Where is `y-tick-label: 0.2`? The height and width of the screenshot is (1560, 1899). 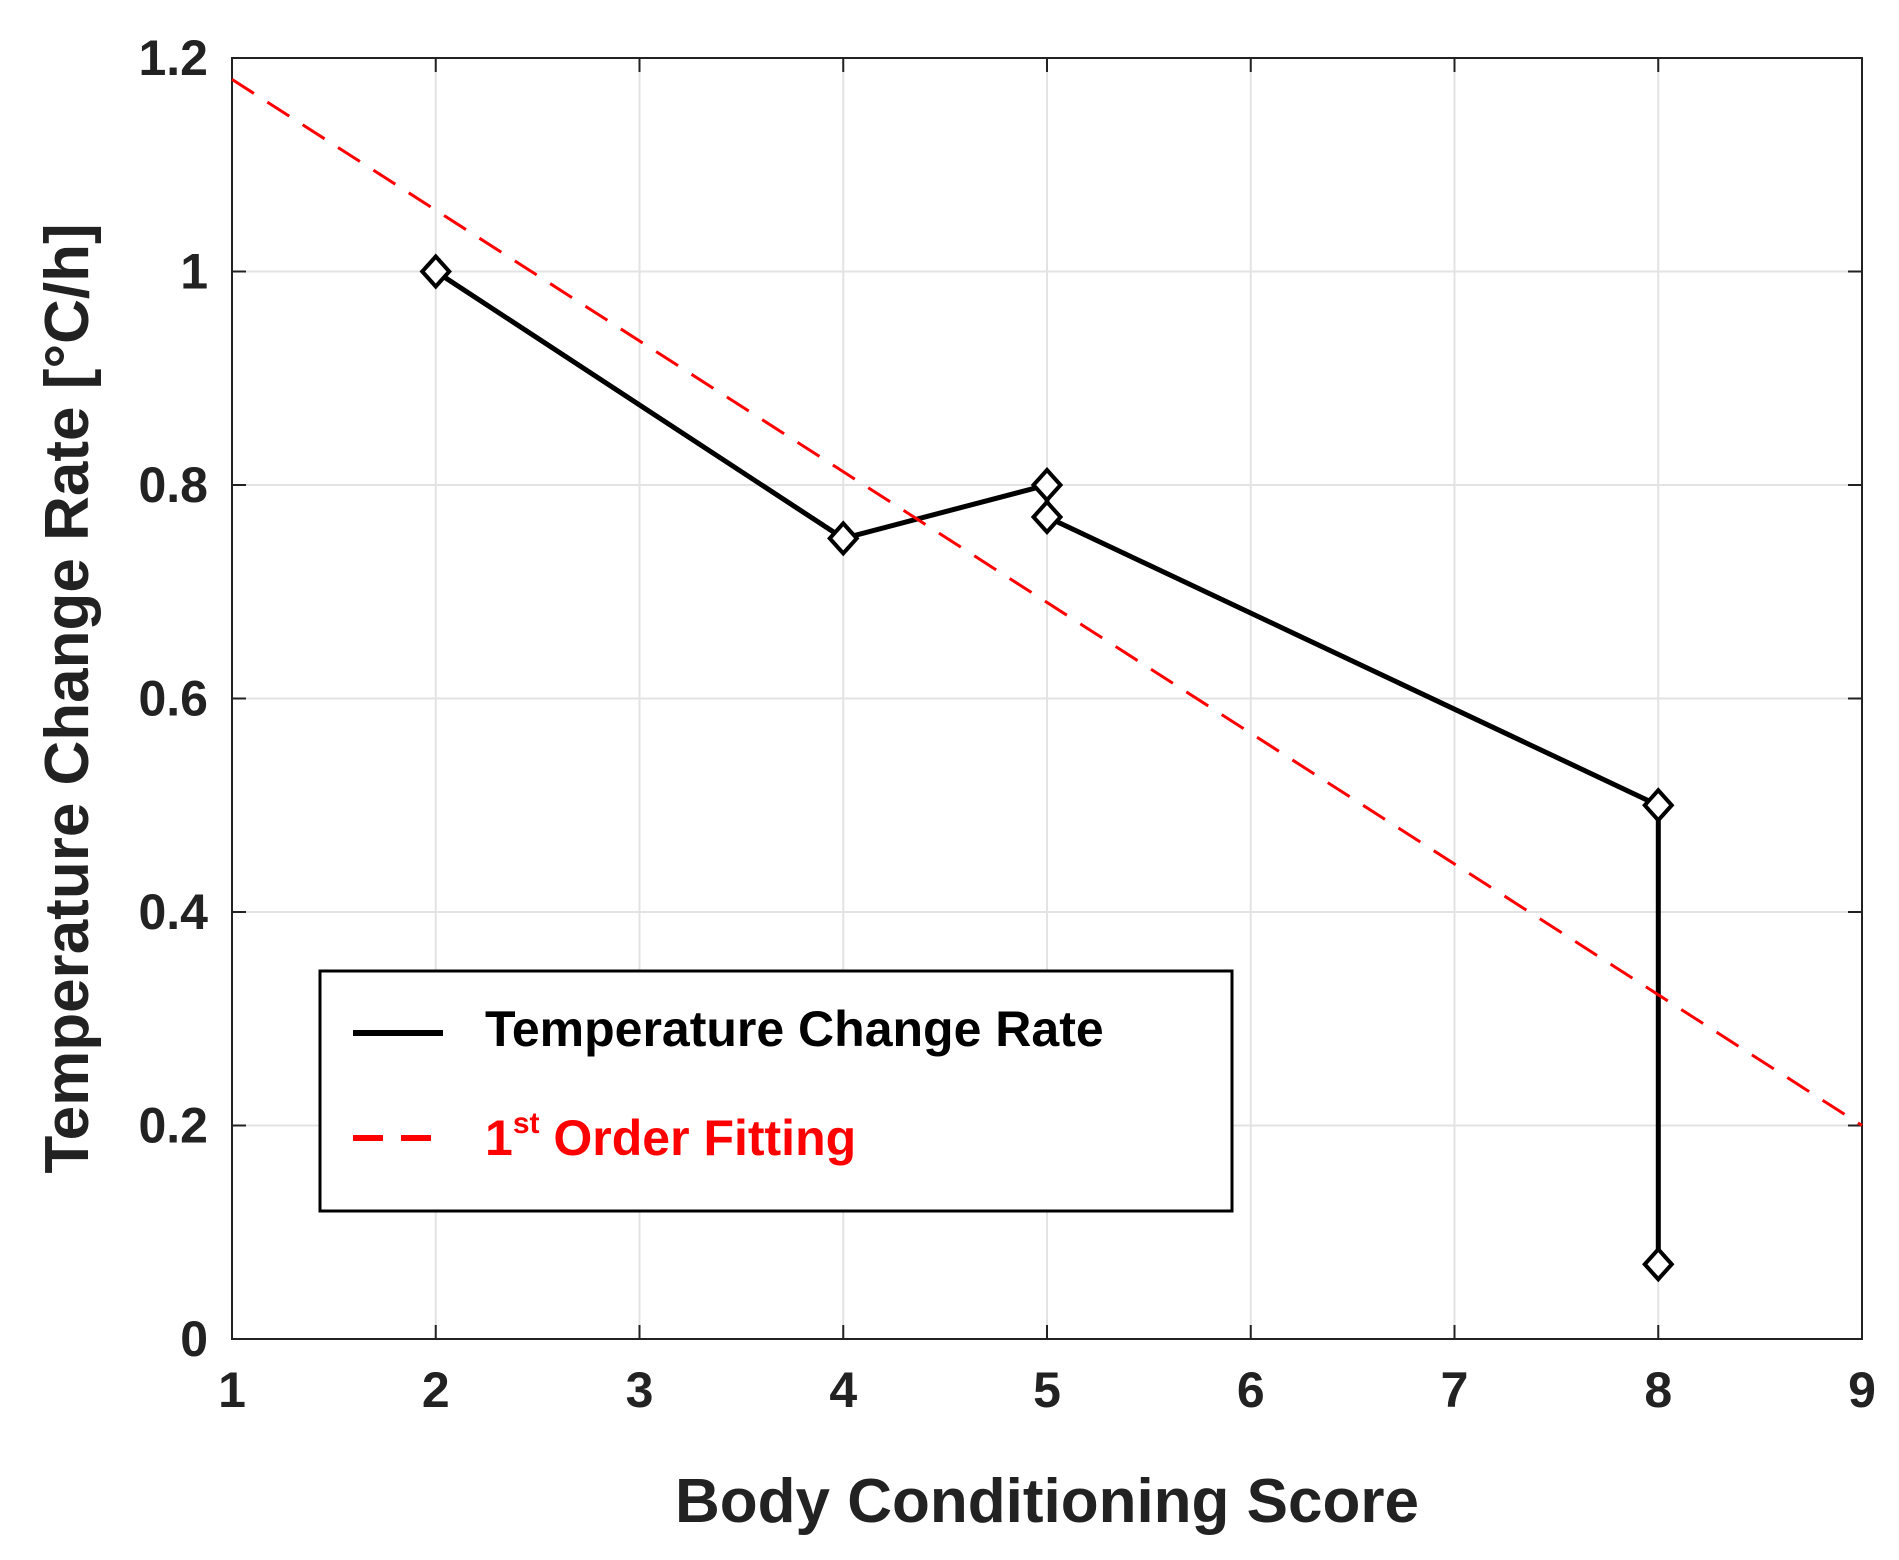 y-tick-label: 0.2 is located at coordinates (173, 1126).